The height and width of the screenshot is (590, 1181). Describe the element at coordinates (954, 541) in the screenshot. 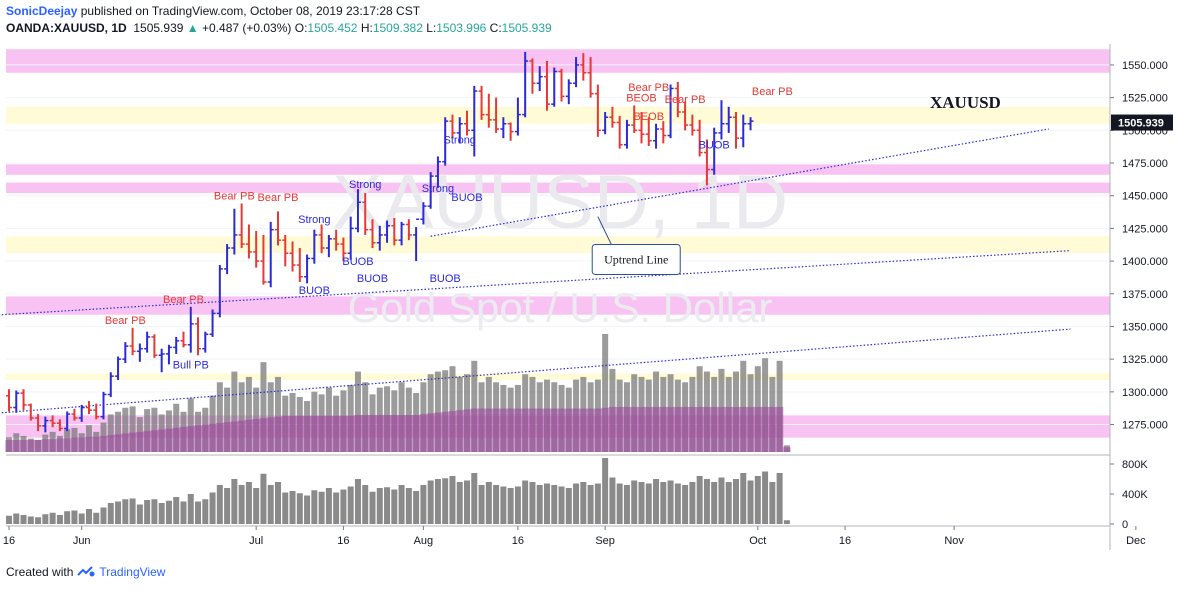

I see `time-tick-label: Nov` at that location.